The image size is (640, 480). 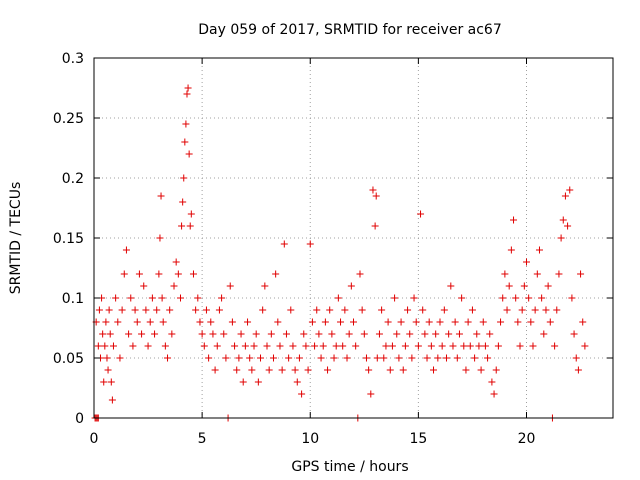 I want to click on y-tick-label: 0.05, so click(x=68, y=359).